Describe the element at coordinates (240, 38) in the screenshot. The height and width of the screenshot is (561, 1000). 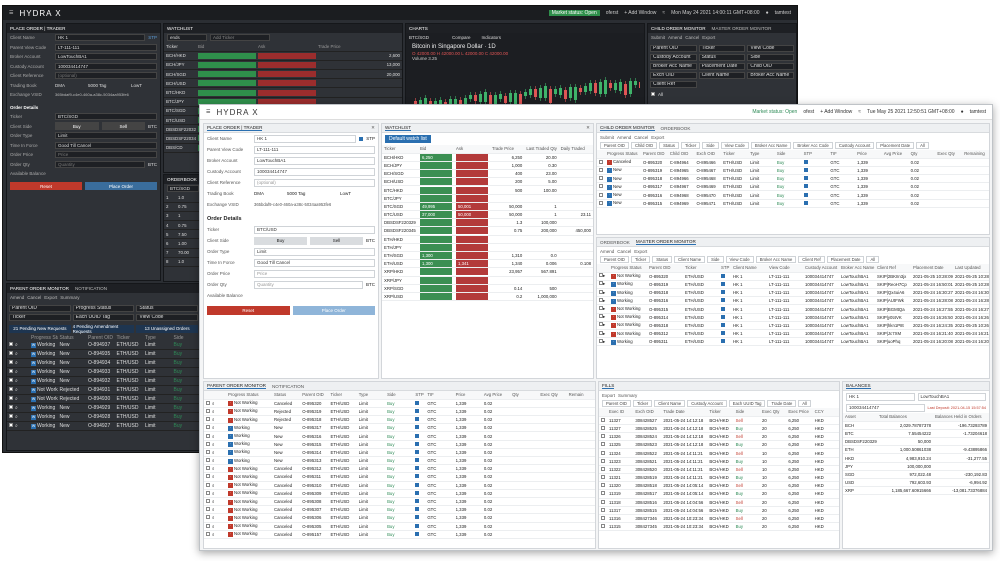
I see `add-ticker-input: Add Ticker` at that location.